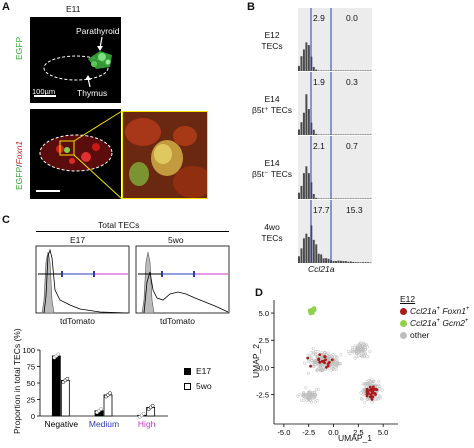 The height and width of the screenshot is (448, 474). Describe the element at coordinates (272, 238) in the screenshot. I see `row-label-line2: TECs` at that location.